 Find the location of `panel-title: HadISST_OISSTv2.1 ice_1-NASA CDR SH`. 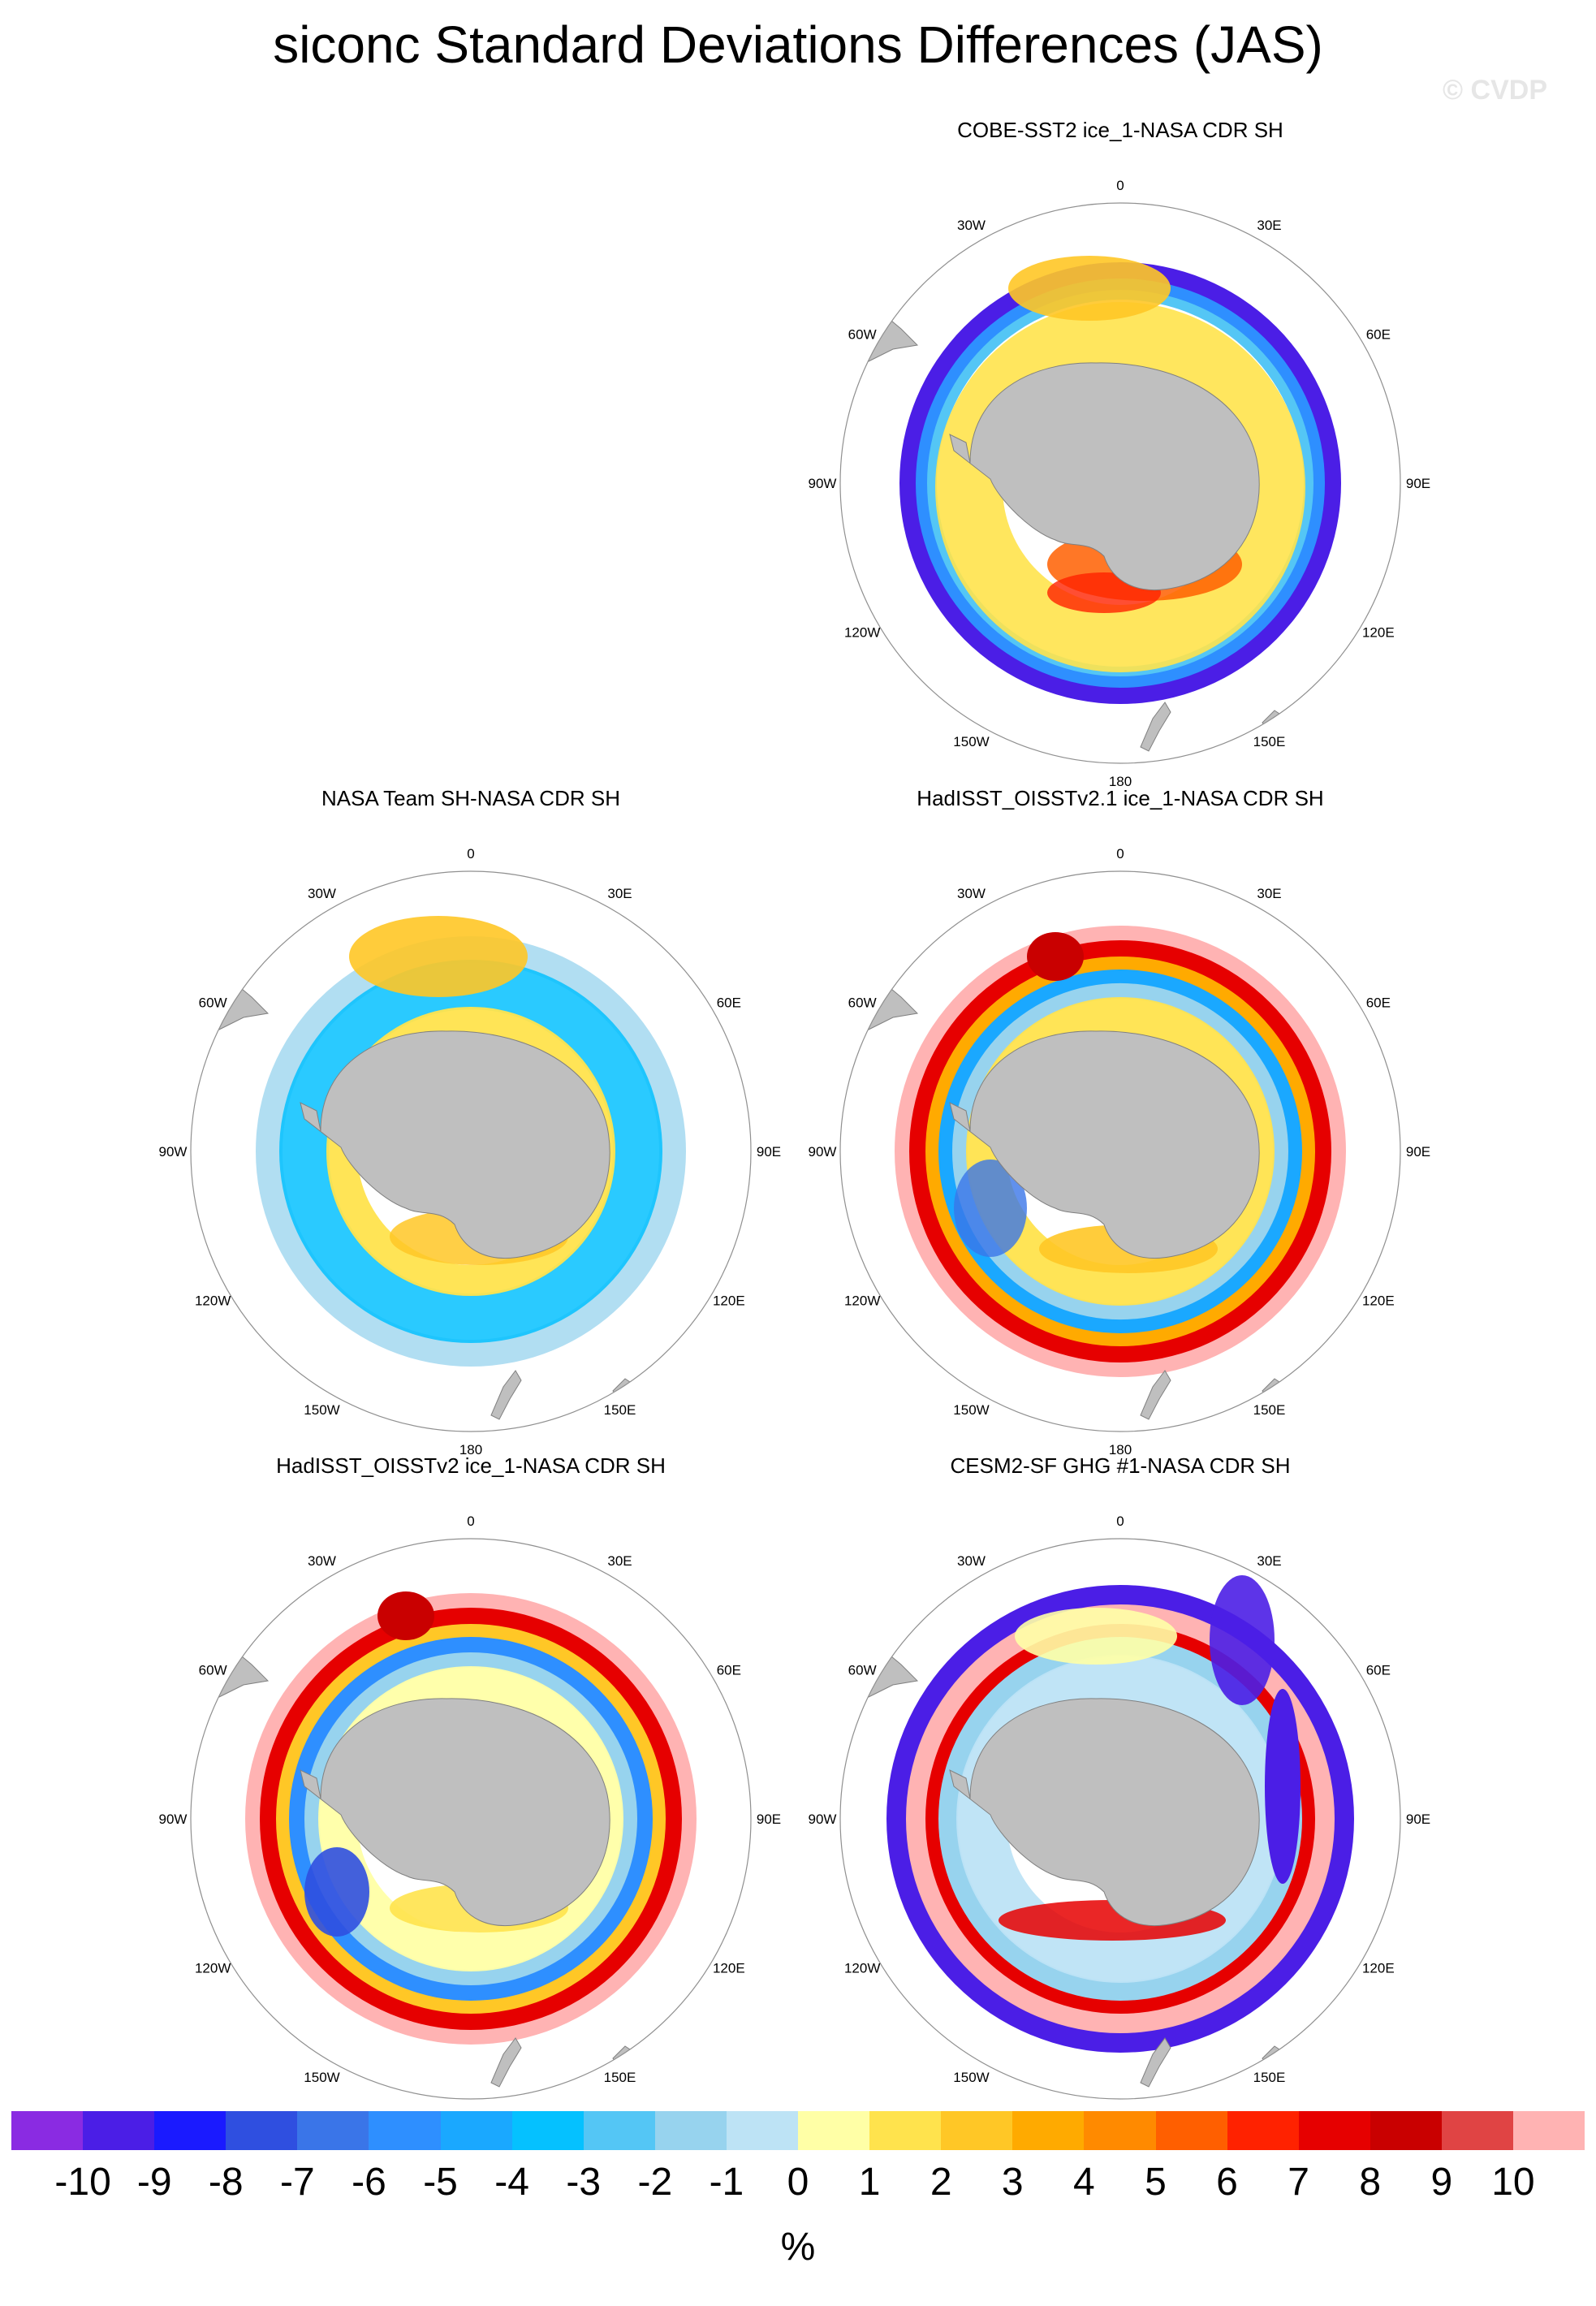

panel-title: HadISST_OISSTv2.1 ice_1-NASA CDR SH is located at coordinates (1120, 798).